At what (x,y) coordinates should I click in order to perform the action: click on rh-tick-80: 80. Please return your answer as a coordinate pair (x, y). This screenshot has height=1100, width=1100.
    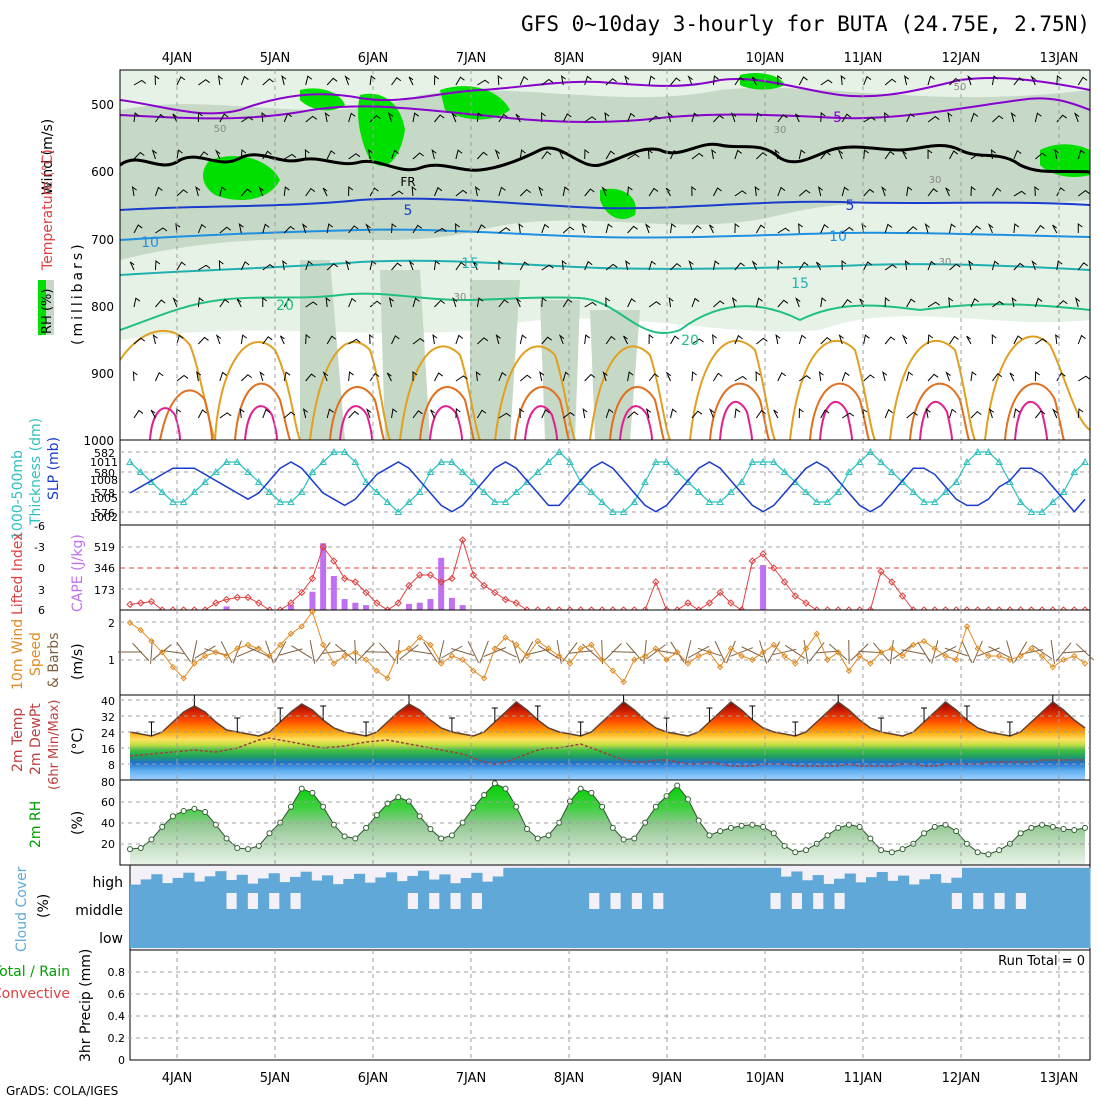
    Looking at the image, I should click on (108, 782).